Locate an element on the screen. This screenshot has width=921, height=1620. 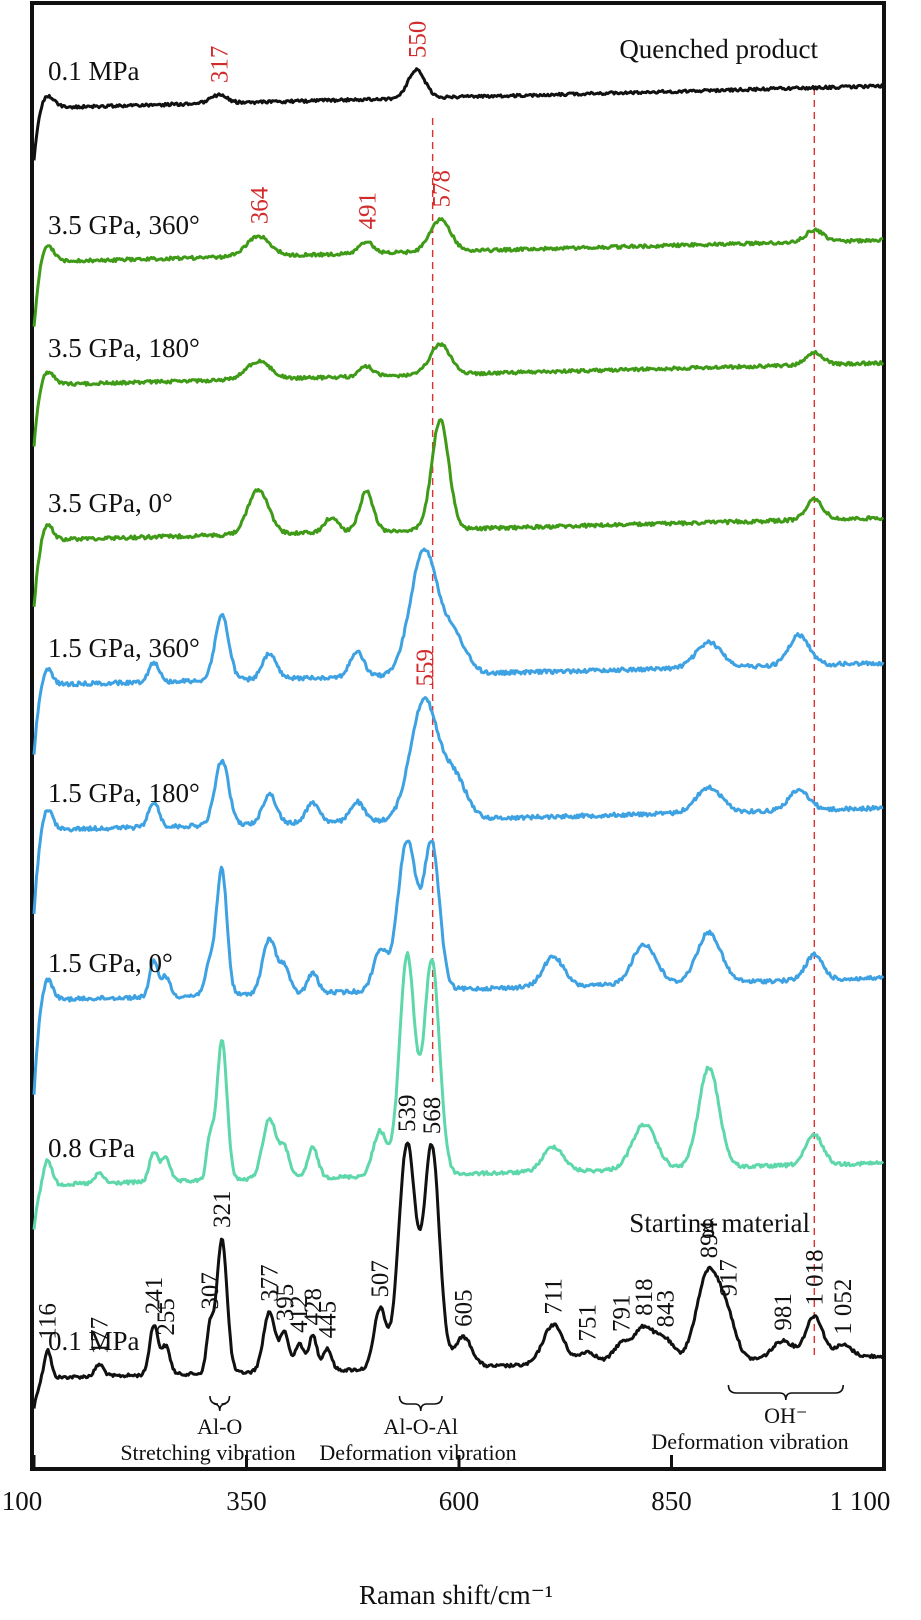
peak-label: 321 is located at coordinates (222, 1209).